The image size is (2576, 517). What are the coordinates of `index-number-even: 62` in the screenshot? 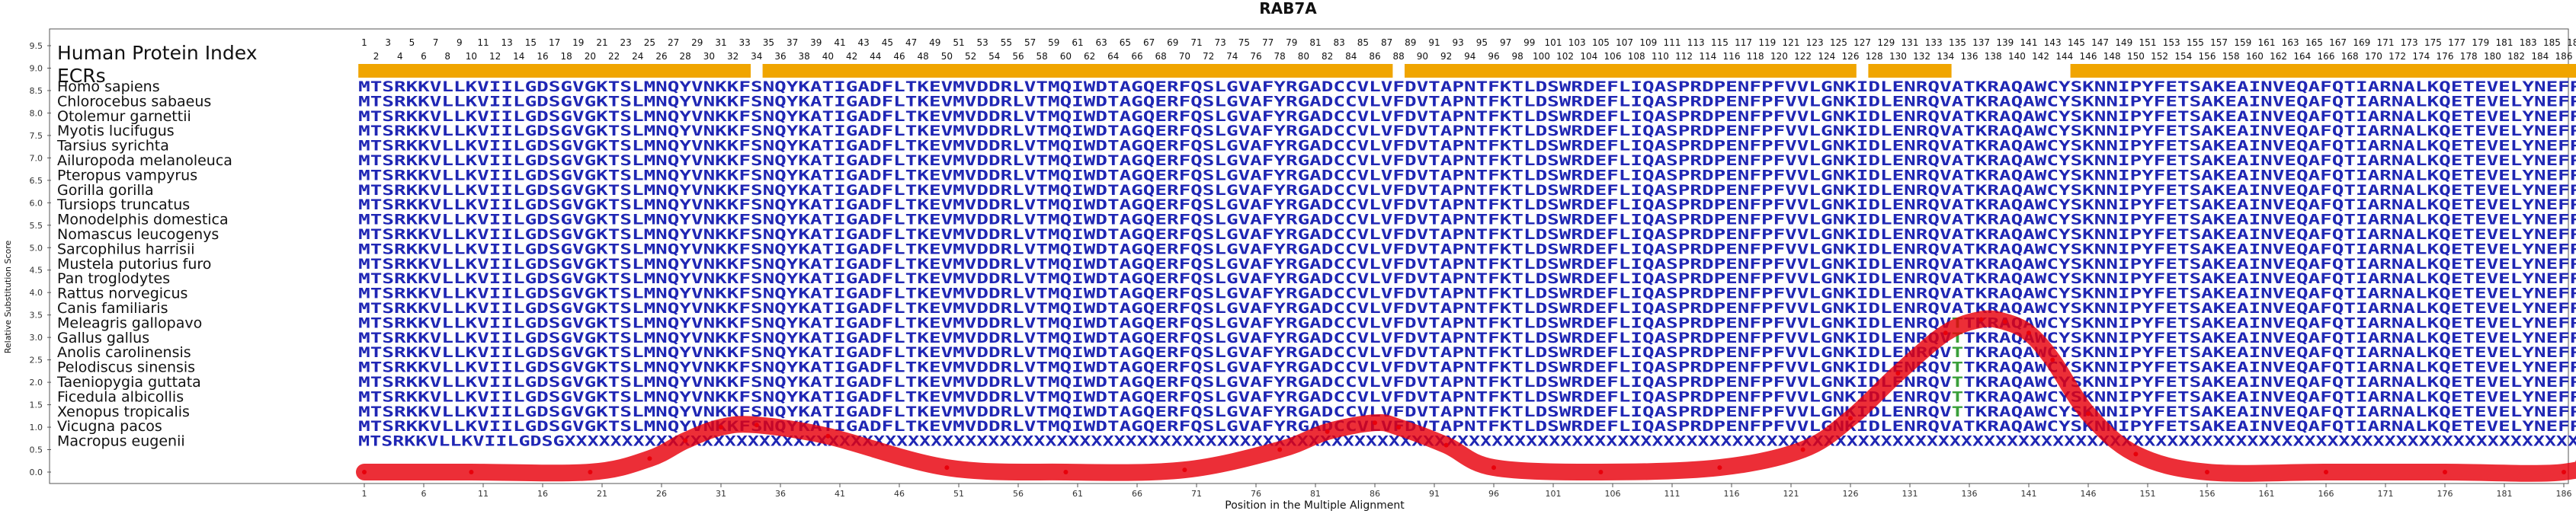 It's located at (1089, 56).